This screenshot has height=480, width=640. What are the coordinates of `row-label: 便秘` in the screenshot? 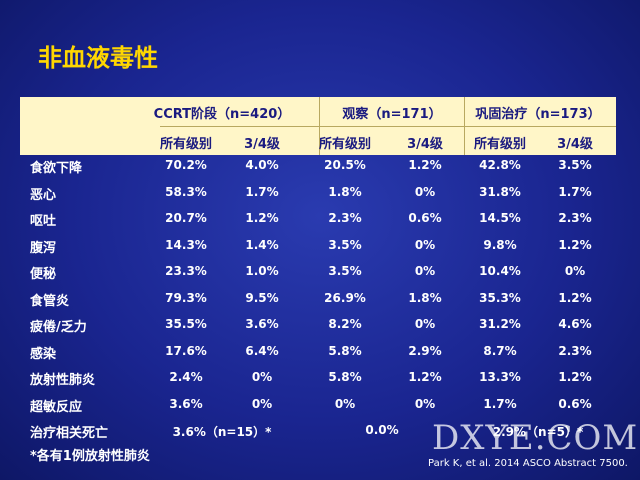 It's located at (43, 274).